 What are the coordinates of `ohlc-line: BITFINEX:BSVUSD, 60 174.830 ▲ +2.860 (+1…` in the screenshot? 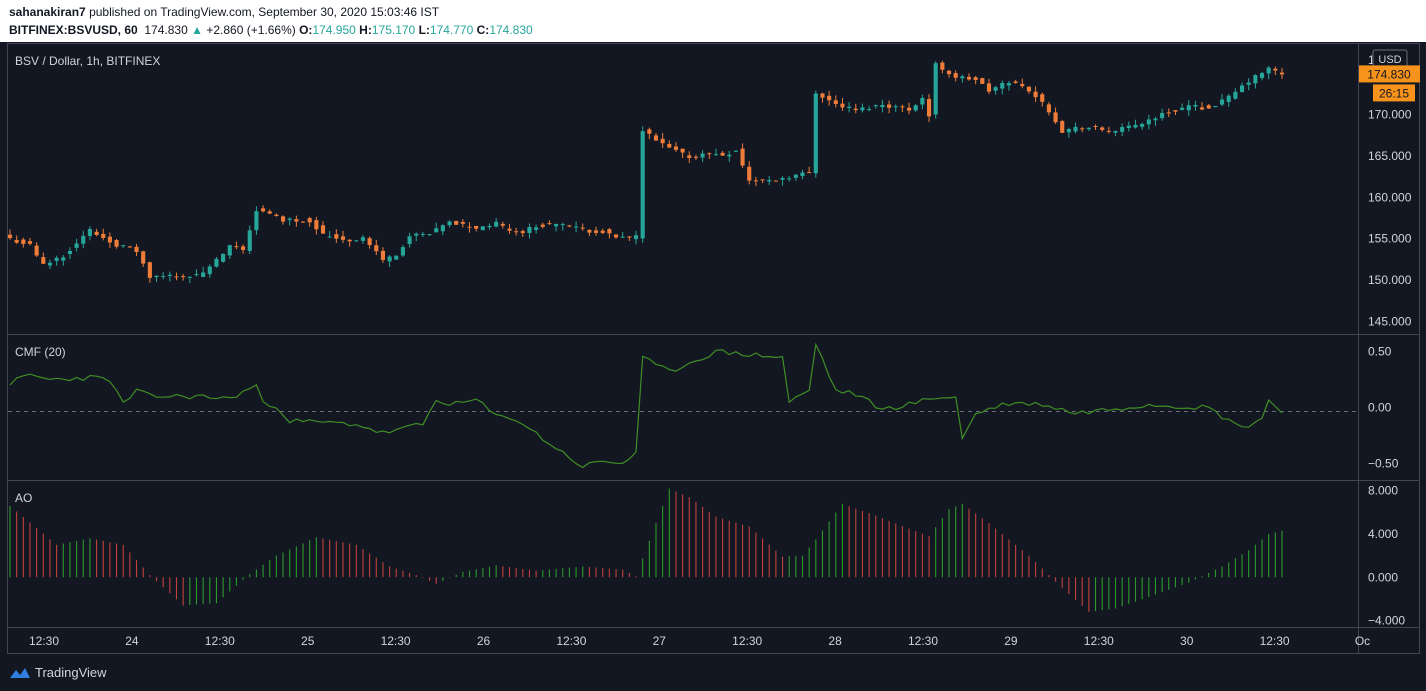 It's located at (271, 30).